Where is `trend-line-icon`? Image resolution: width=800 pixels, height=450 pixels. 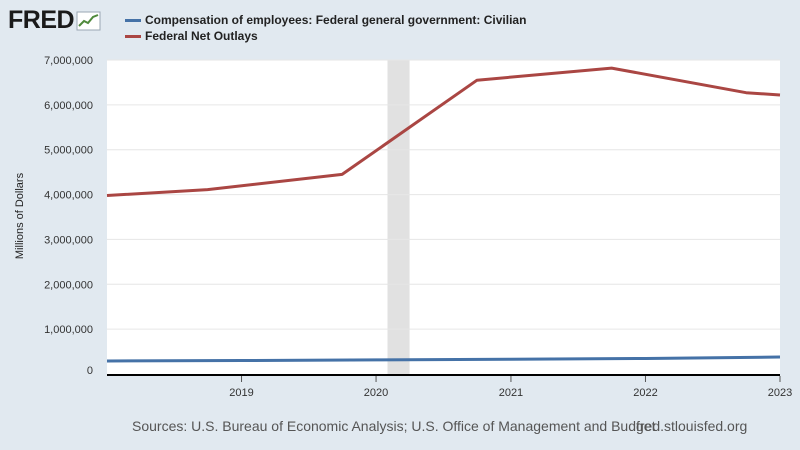
trend-line-icon is located at coordinates (88, 20).